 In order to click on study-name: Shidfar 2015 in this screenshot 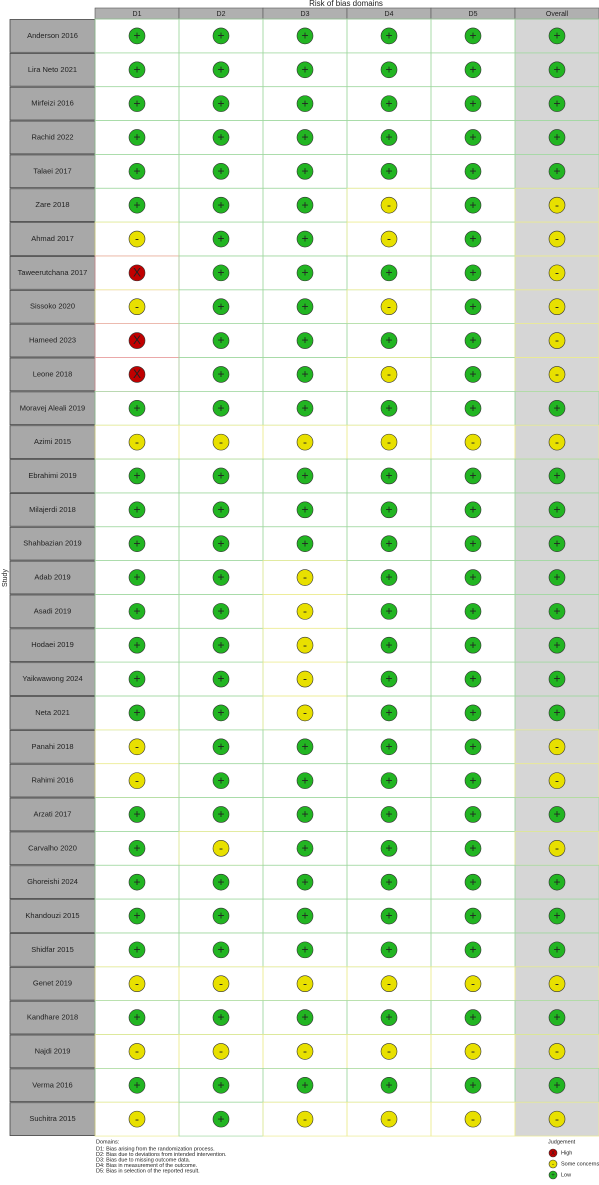, I will do `click(52, 949)`.